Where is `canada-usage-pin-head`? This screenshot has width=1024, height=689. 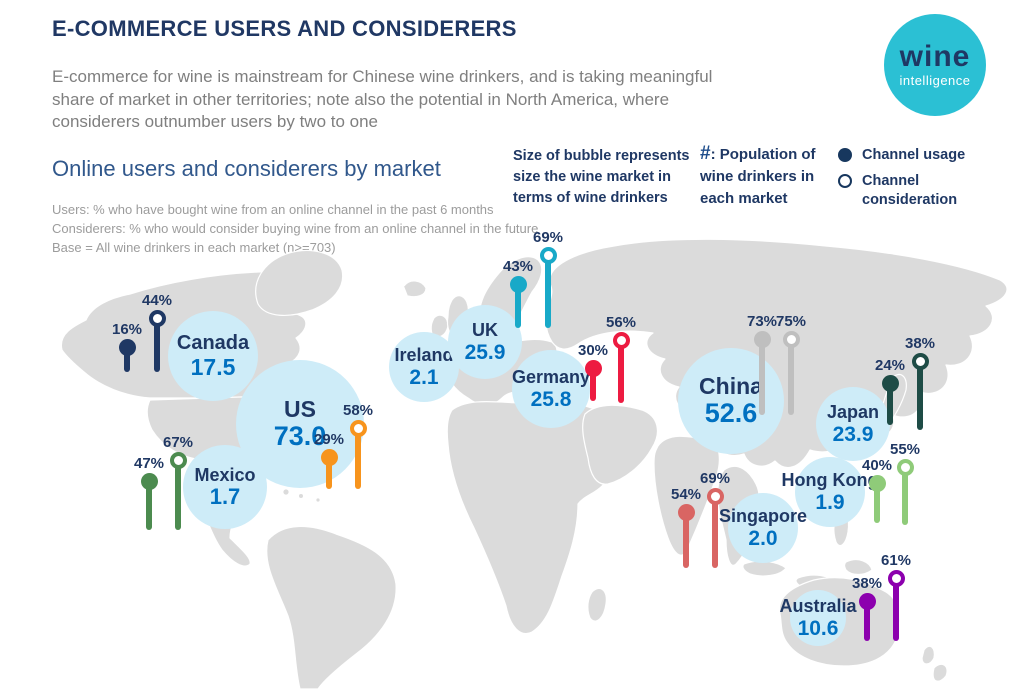 canada-usage-pin-head is located at coordinates (127, 347).